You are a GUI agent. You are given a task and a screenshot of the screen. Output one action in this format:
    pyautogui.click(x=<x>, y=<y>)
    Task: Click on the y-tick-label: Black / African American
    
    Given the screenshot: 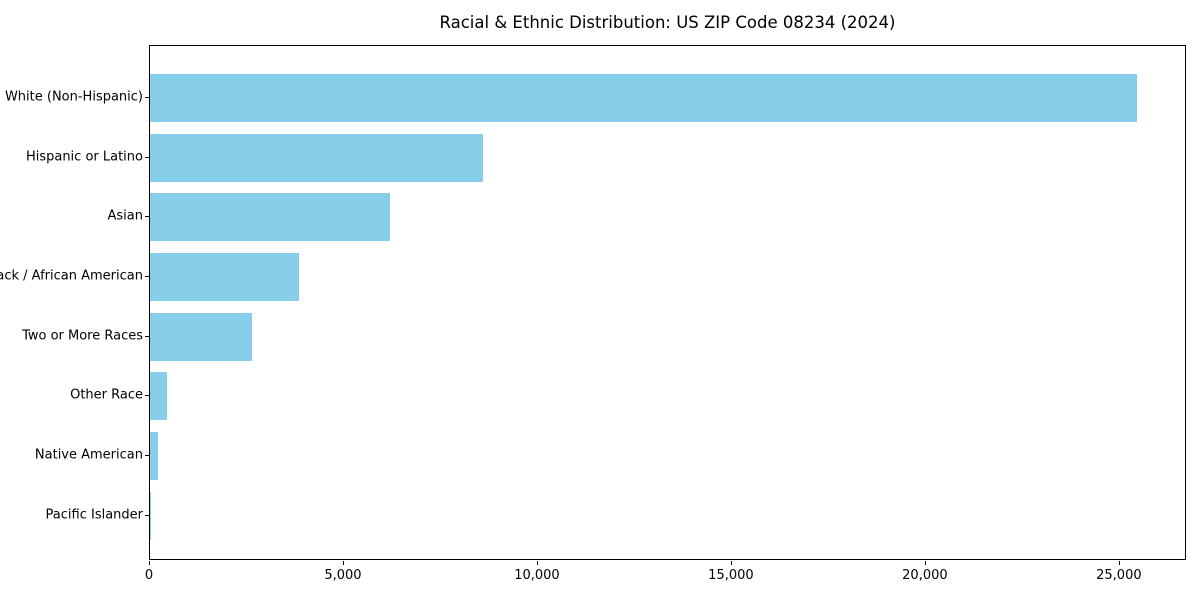 What is the action you would take?
    pyautogui.click(x=71, y=276)
    